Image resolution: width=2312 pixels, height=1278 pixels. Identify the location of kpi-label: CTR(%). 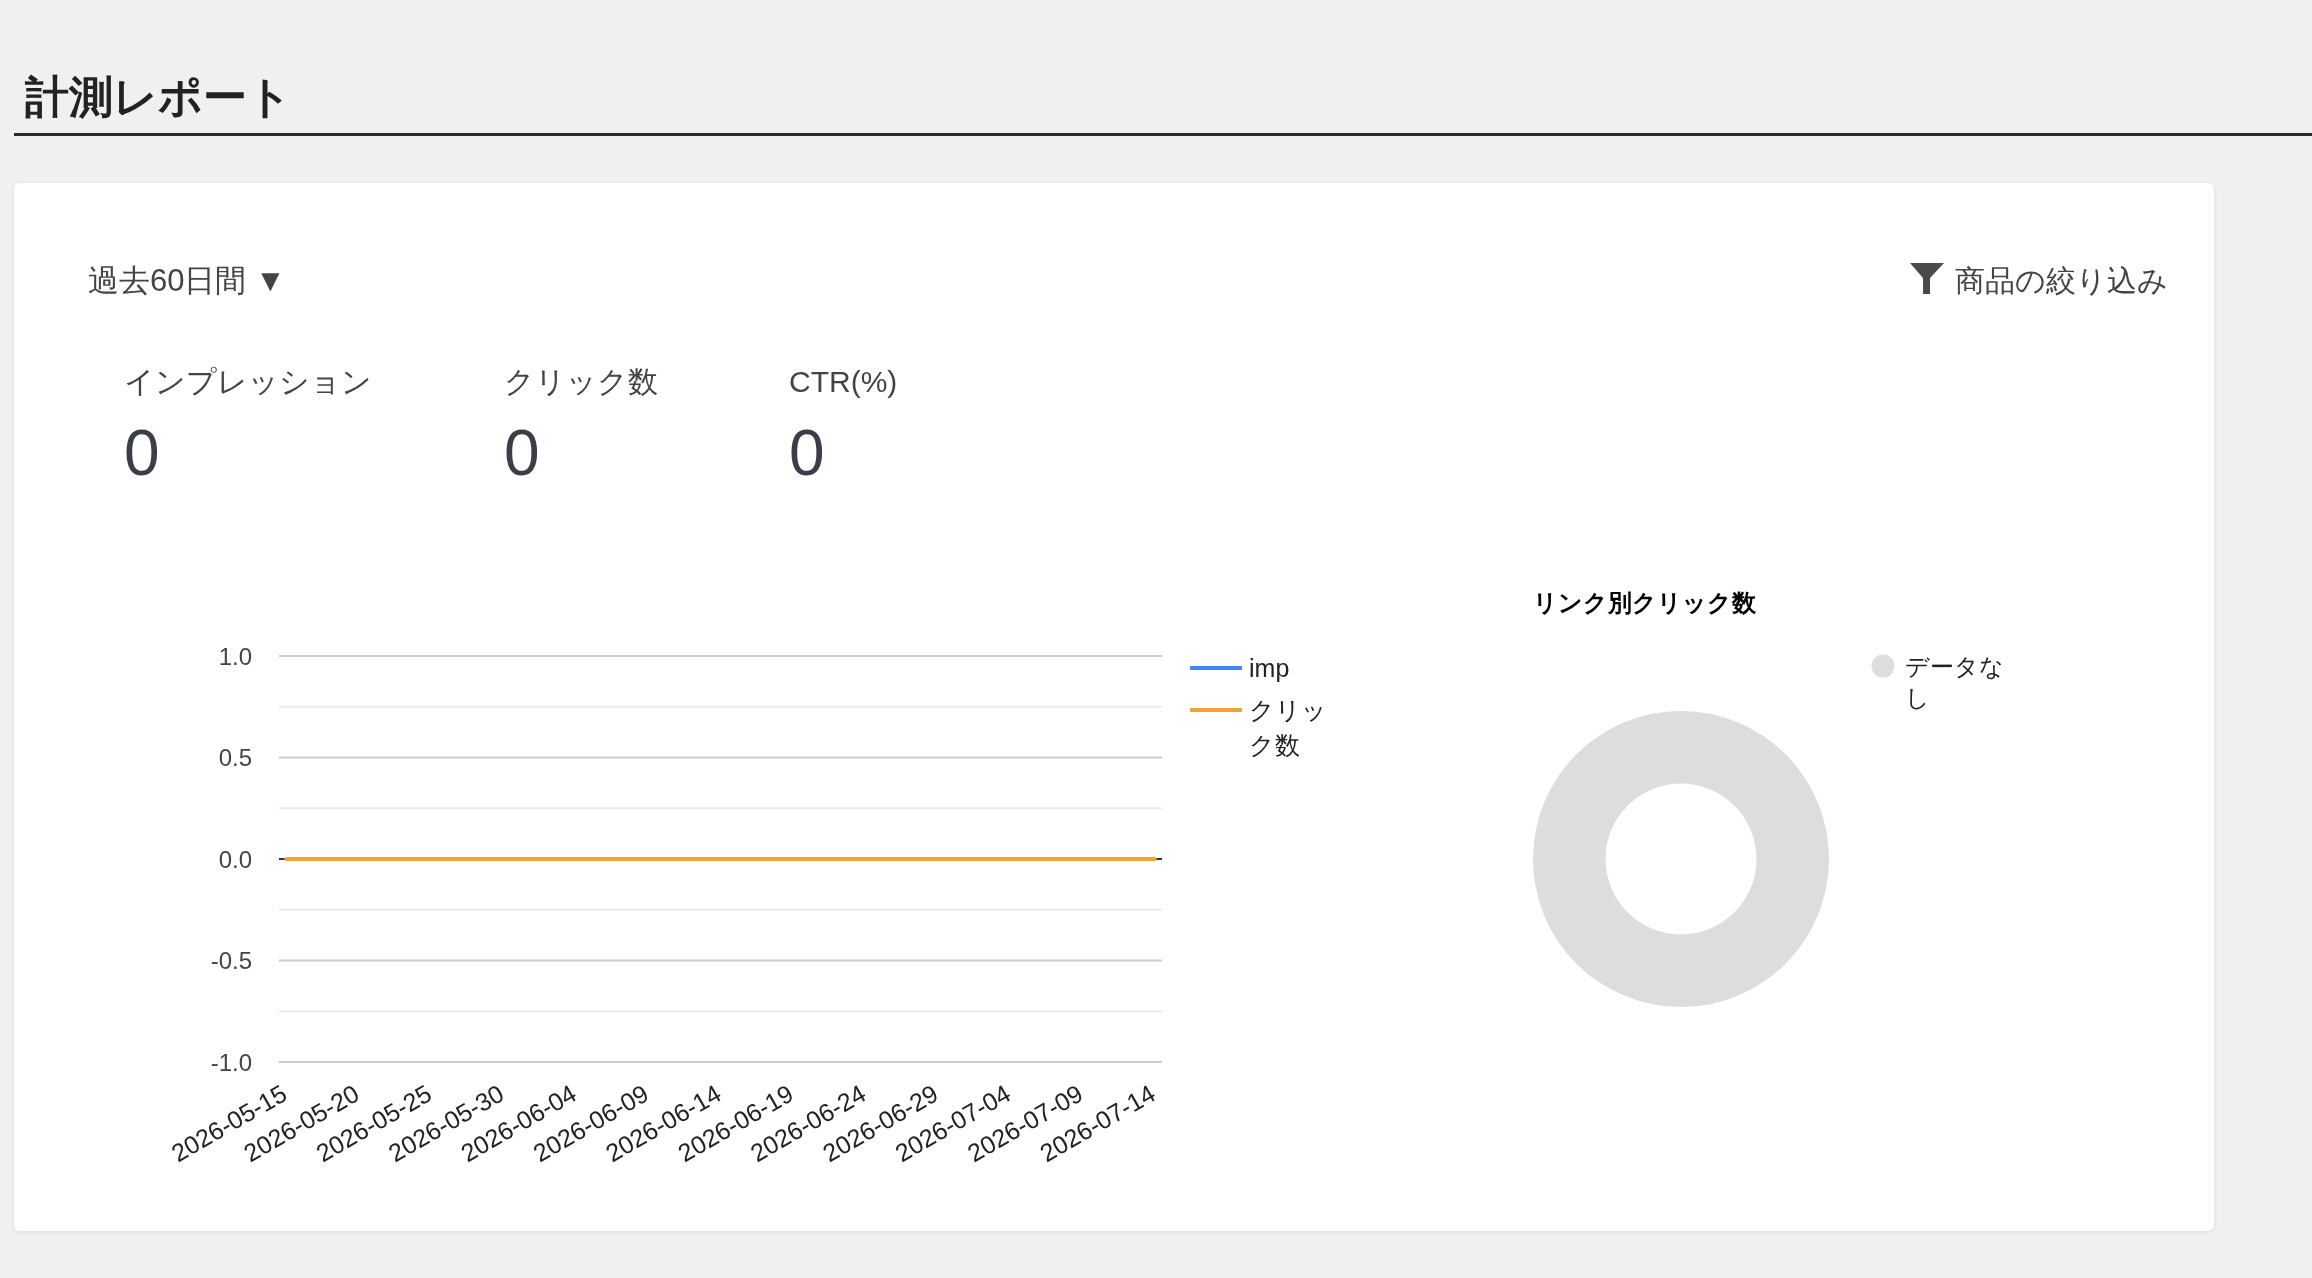
(843, 381).